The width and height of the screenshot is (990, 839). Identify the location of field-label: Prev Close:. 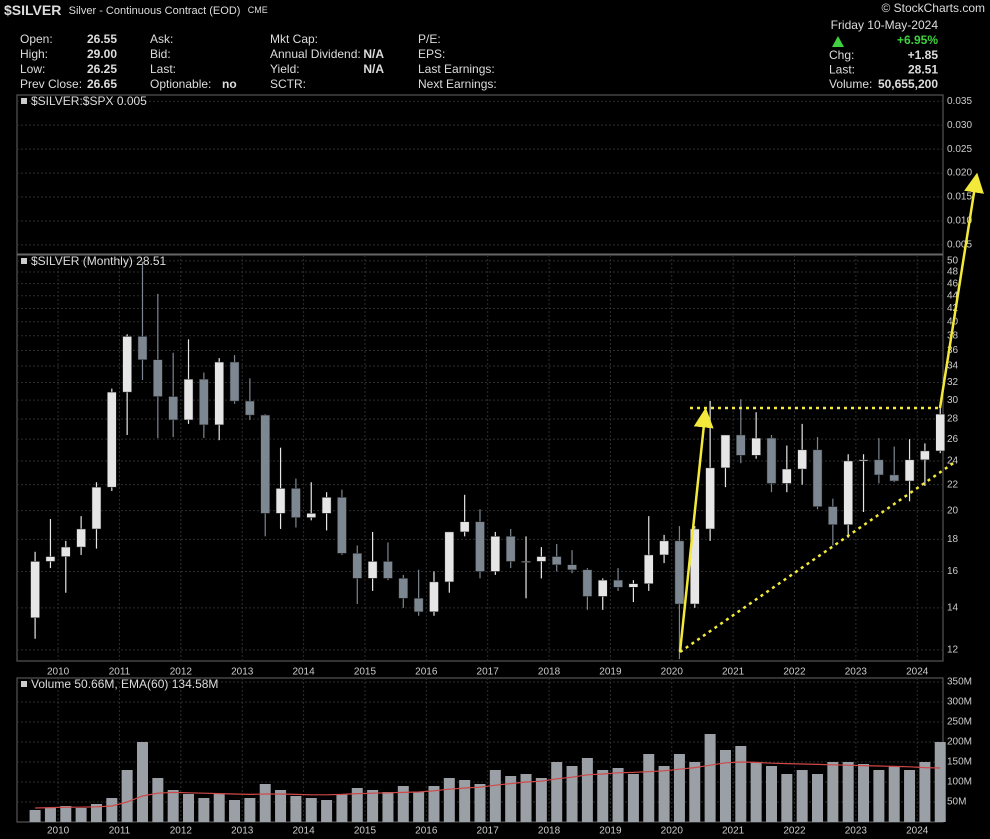
(51, 84).